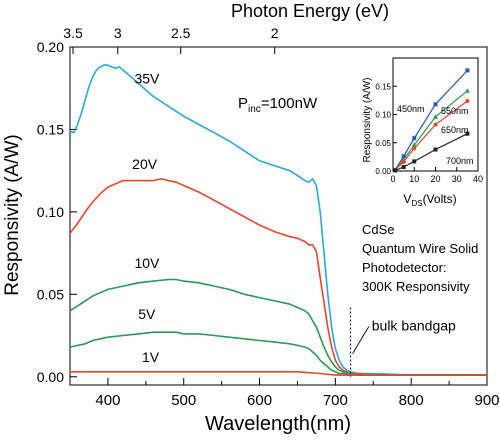 This screenshot has width=500, height=441. I want to click on y-tick-label: 0.05, so click(50, 294).